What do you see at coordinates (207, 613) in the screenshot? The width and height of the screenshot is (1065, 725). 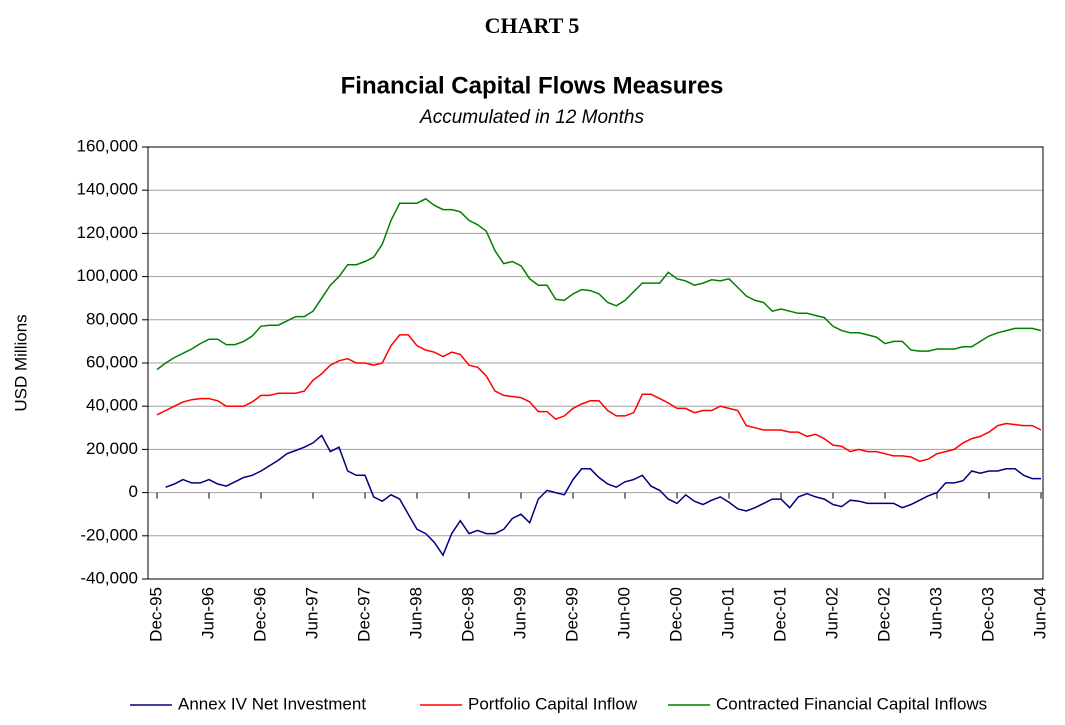 I see `x-tick-label: Jun-96` at bounding box center [207, 613].